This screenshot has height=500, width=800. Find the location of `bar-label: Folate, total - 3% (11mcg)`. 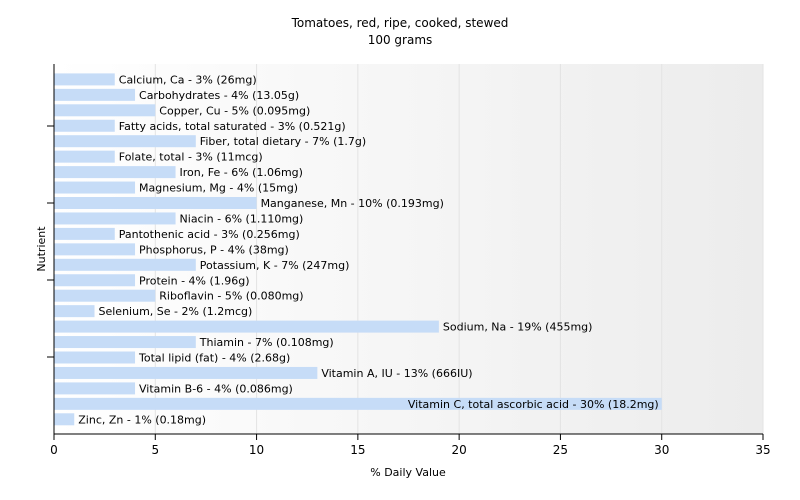

bar-label: Folate, total - 3% (11mcg) is located at coordinates (191, 157).